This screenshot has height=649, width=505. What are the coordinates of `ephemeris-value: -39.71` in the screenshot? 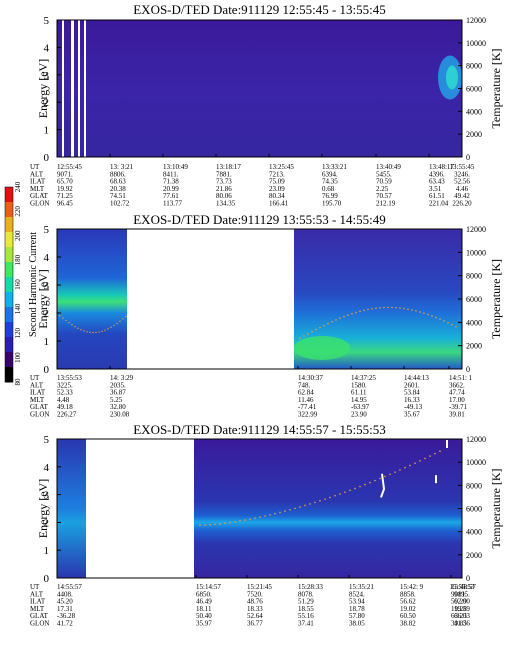 It's located at (458, 407).